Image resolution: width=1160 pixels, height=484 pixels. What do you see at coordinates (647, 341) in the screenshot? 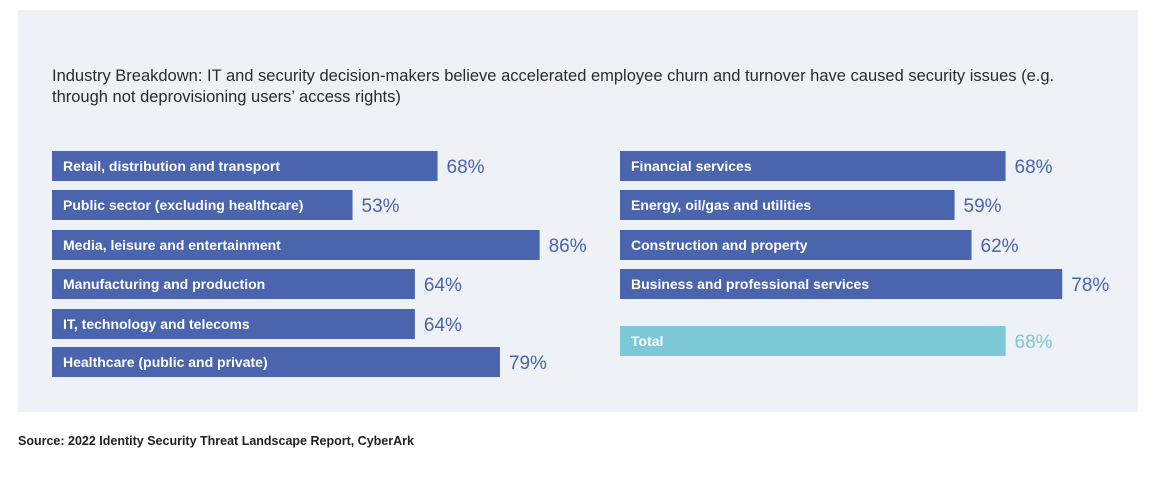
I see `bar-label-total: Total` at bounding box center [647, 341].